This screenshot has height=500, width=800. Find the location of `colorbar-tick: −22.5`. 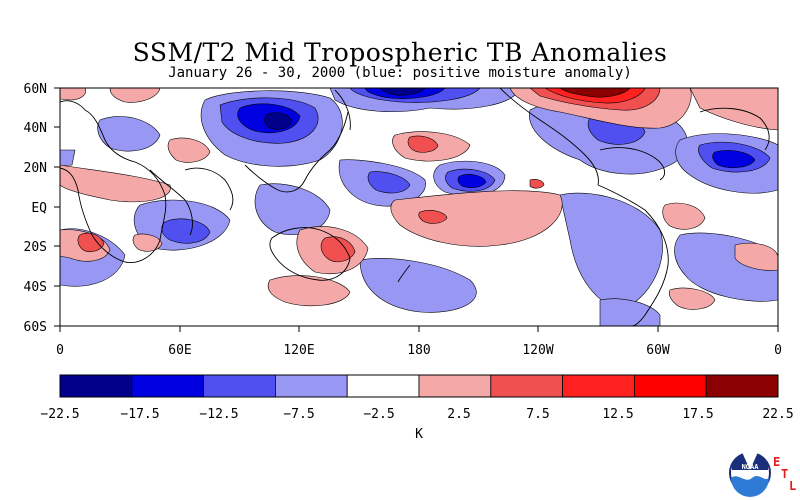

colorbar-tick: −22.5 is located at coordinates (59, 414).